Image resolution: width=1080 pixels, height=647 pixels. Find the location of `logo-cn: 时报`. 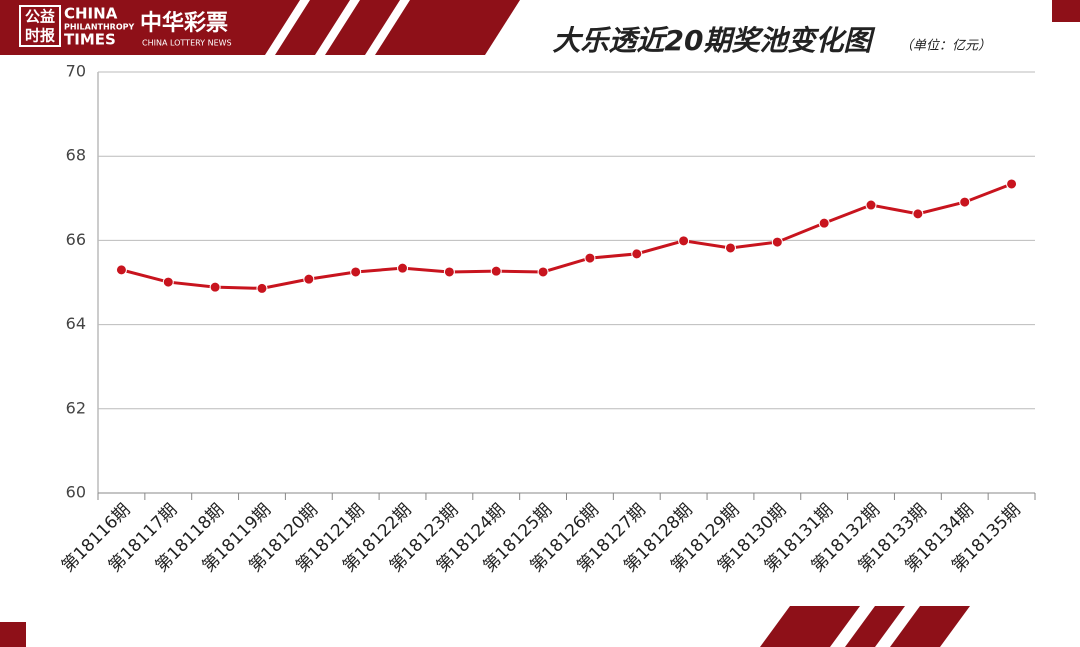

logo-cn: 时报 is located at coordinates (40, 36).